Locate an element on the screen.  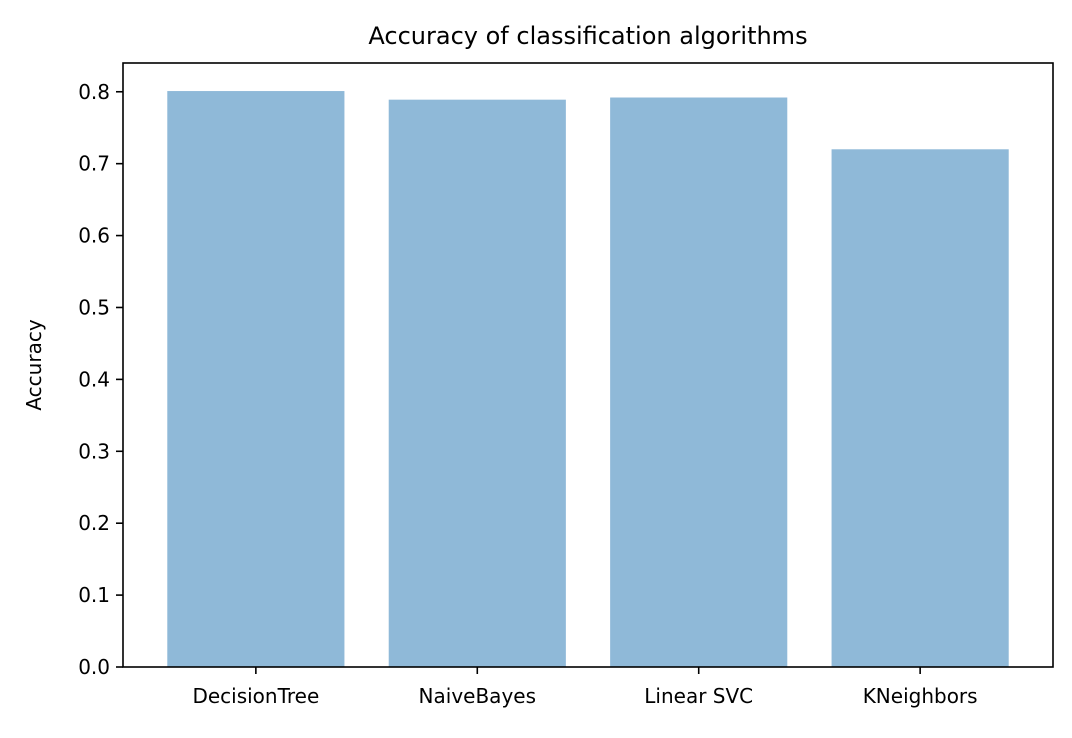
y-axis-ticks: 0.0 0.1 0.2 0.3 0.4 0.5 0.6 0.7 0.8 is located at coordinates (100, 379).